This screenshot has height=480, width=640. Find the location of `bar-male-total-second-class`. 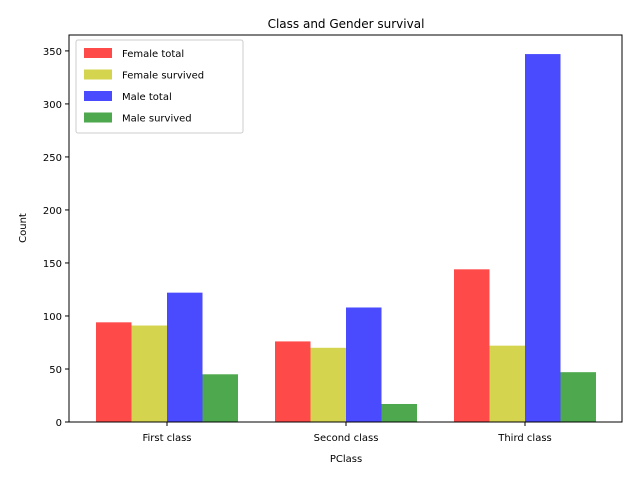

bar-male-total-second-class is located at coordinates (364, 364).